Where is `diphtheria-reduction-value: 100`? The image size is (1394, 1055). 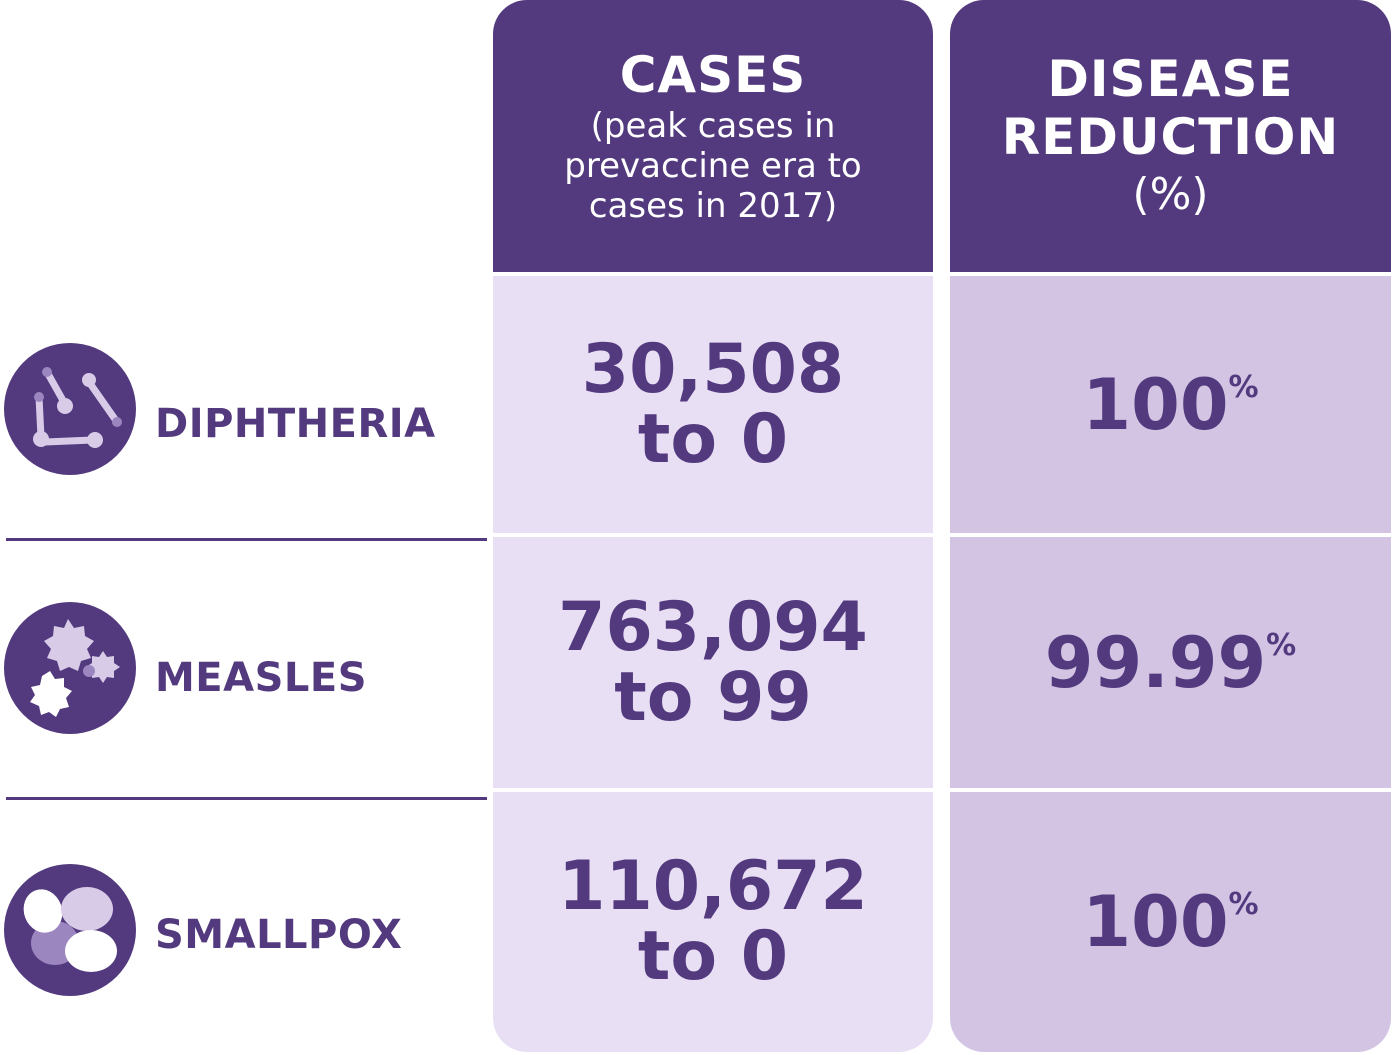 diphtheria-reduction-value: 100 is located at coordinates (1155, 404).